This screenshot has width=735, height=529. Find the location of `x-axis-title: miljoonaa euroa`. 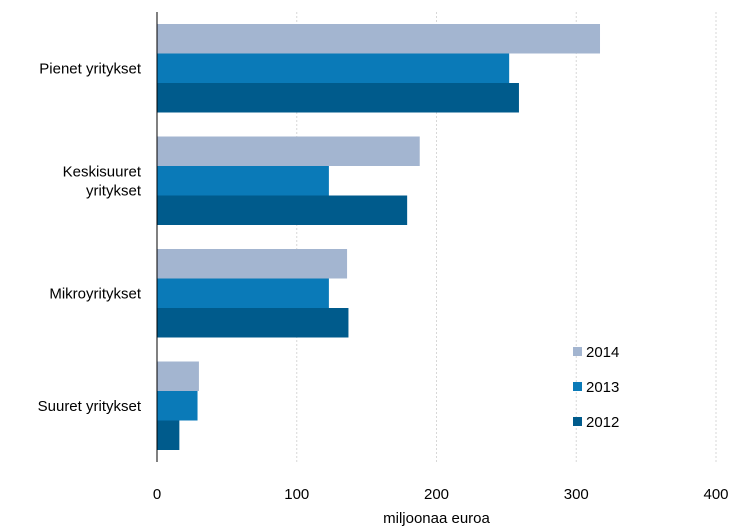

x-axis-title: miljoonaa euroa is located at coordinates (436, 518).